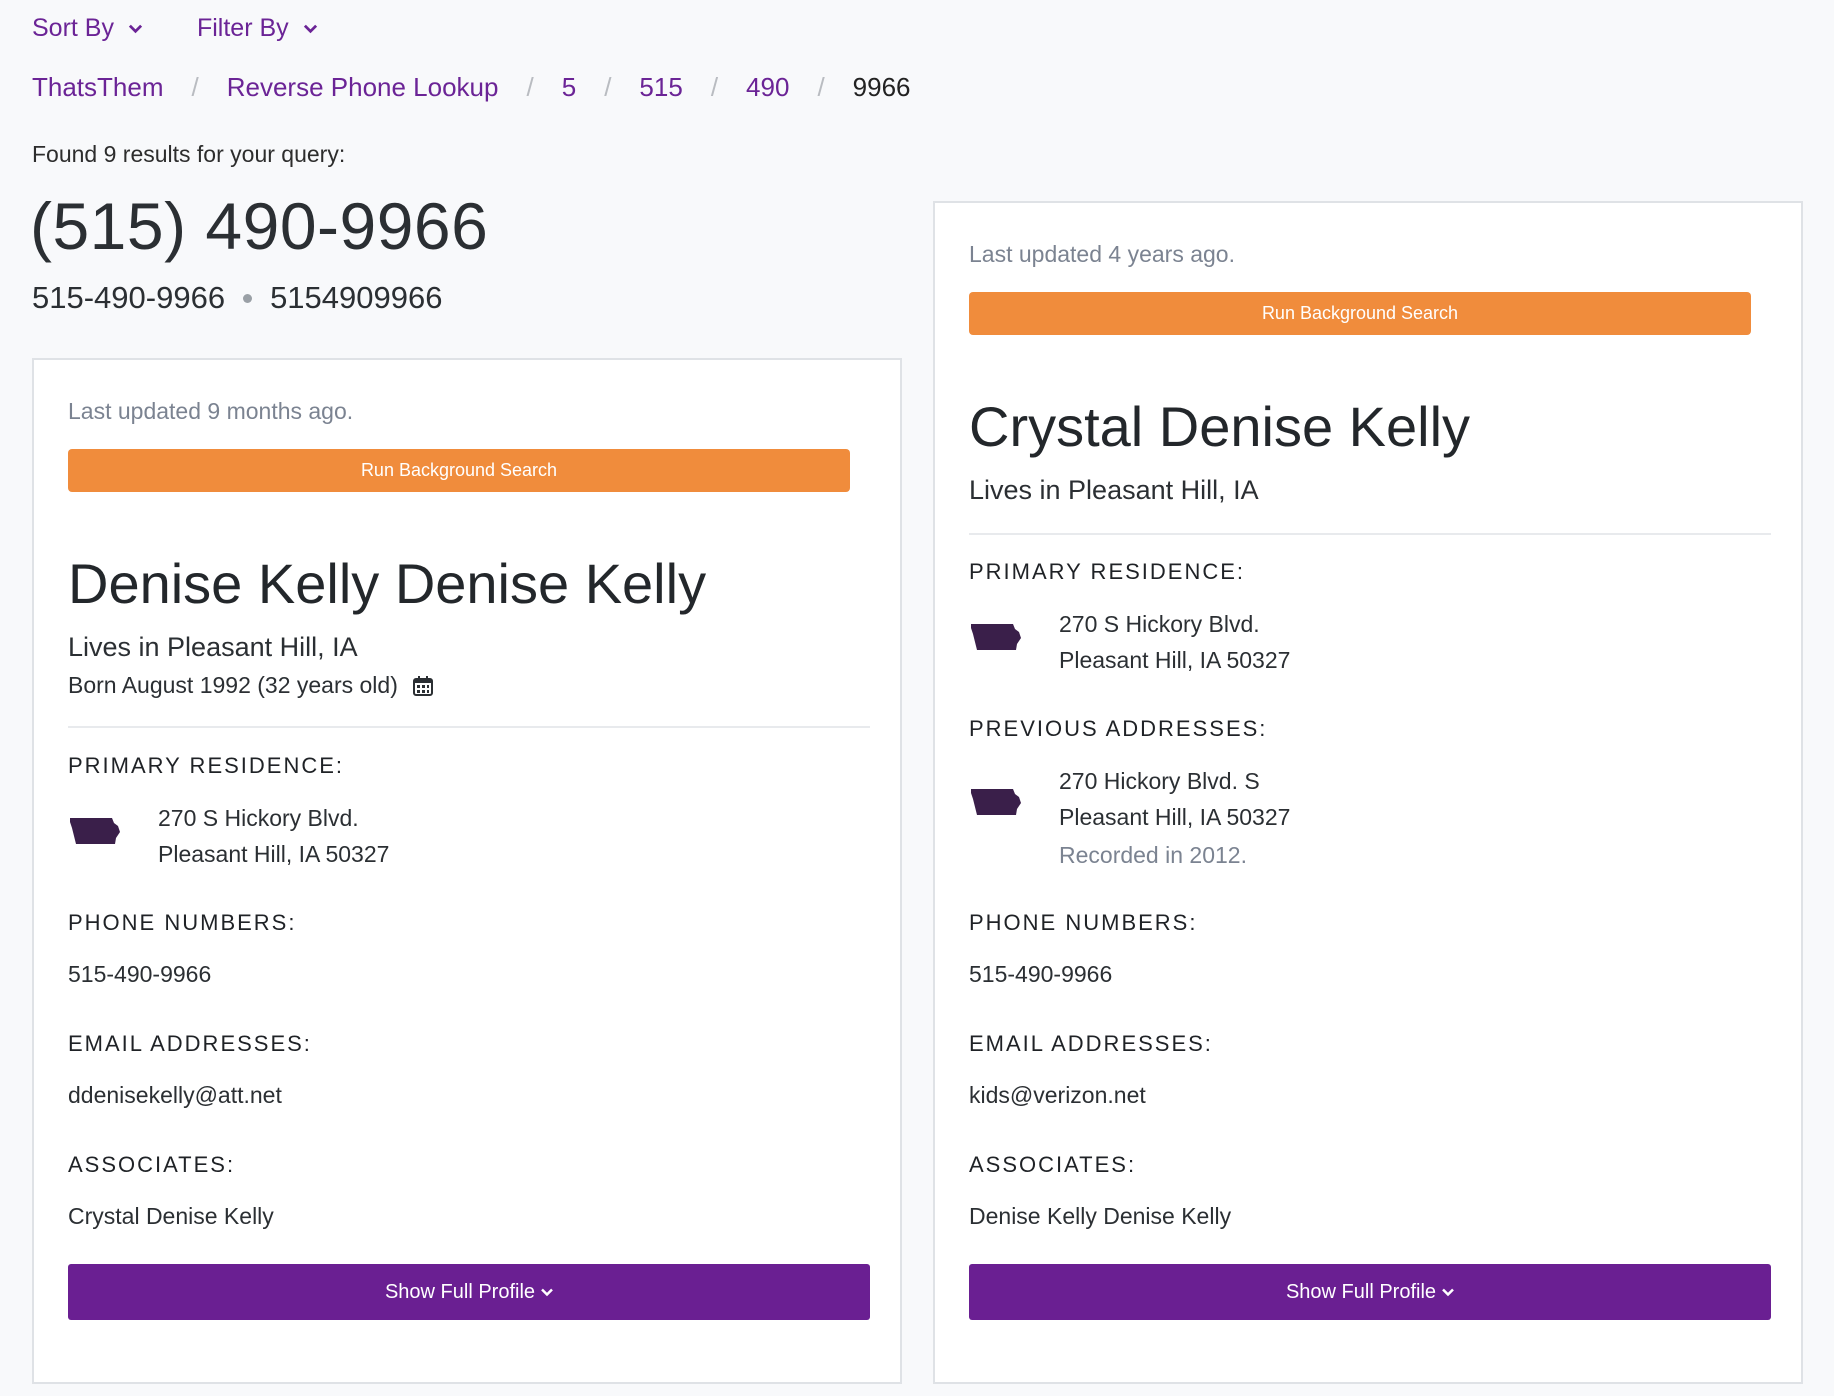  Describe the element at coordinates (175, 1095) in the screenshot. I see `email-link: ddenisekelly@att.net` at that location.